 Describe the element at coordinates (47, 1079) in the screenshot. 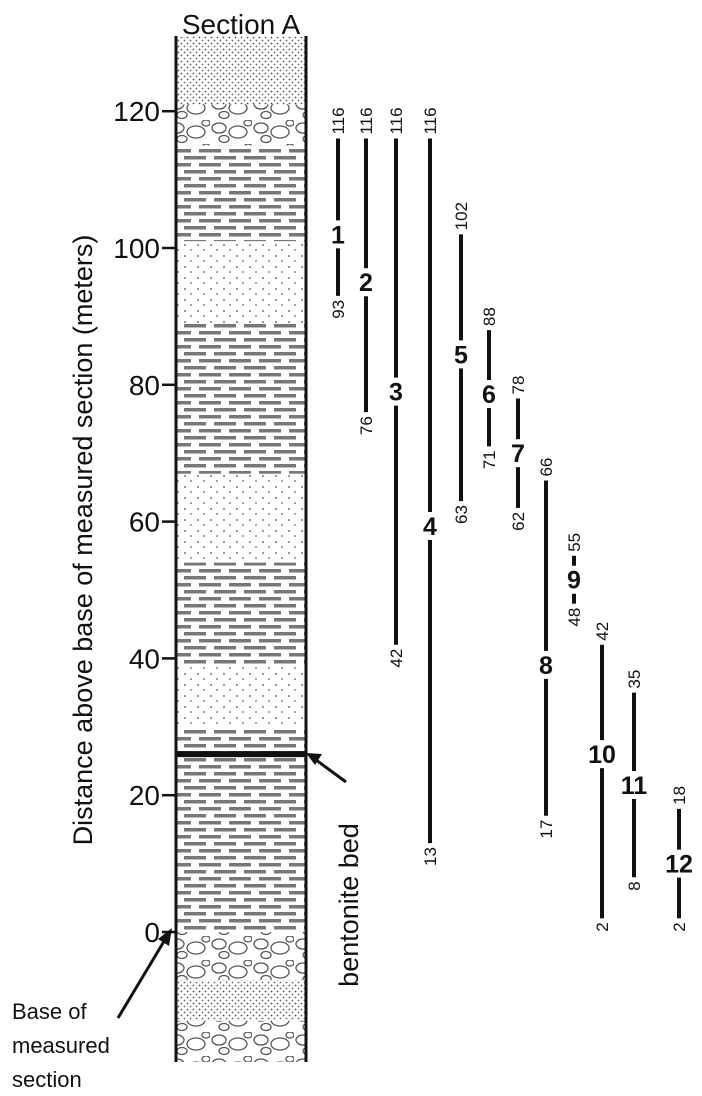

I see `base-label-line-3: section` at that location.